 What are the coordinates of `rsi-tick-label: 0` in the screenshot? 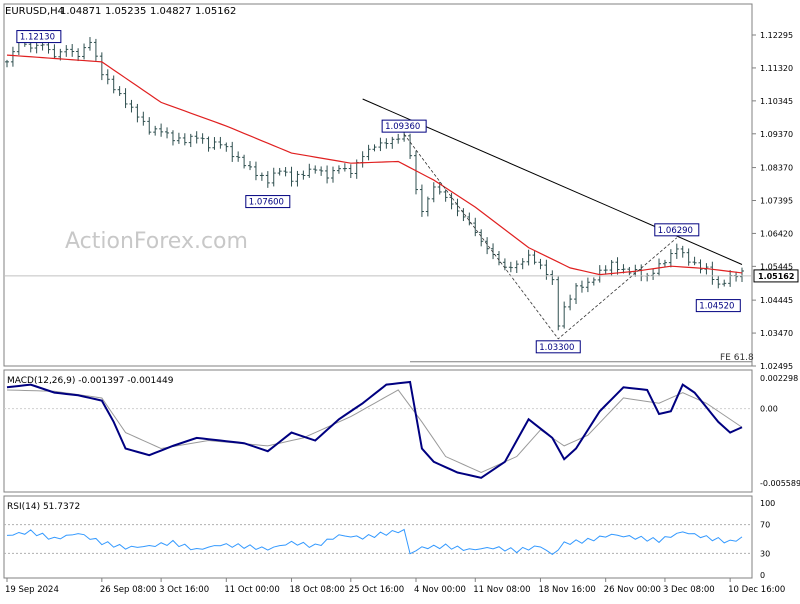 It's located at (762, 575).